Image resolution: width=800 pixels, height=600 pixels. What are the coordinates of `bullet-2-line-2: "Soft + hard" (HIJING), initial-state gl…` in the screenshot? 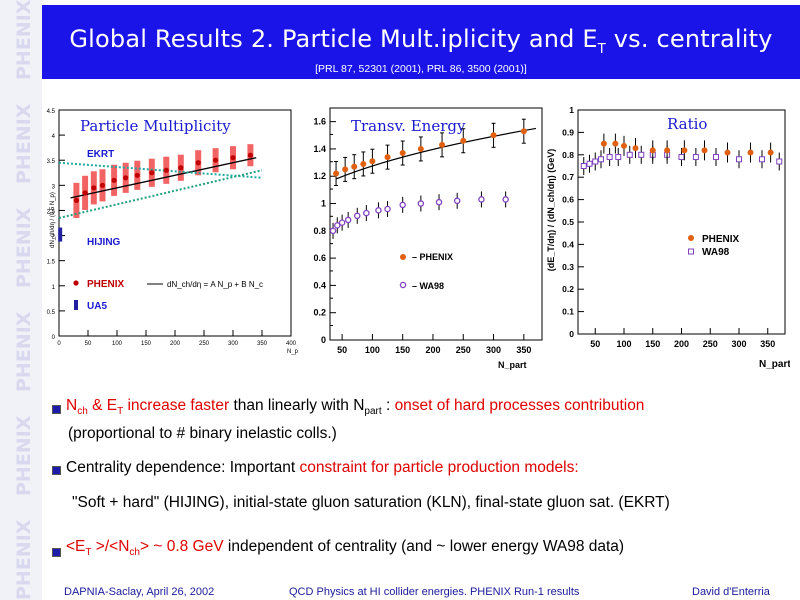 It's located at (371, 502).